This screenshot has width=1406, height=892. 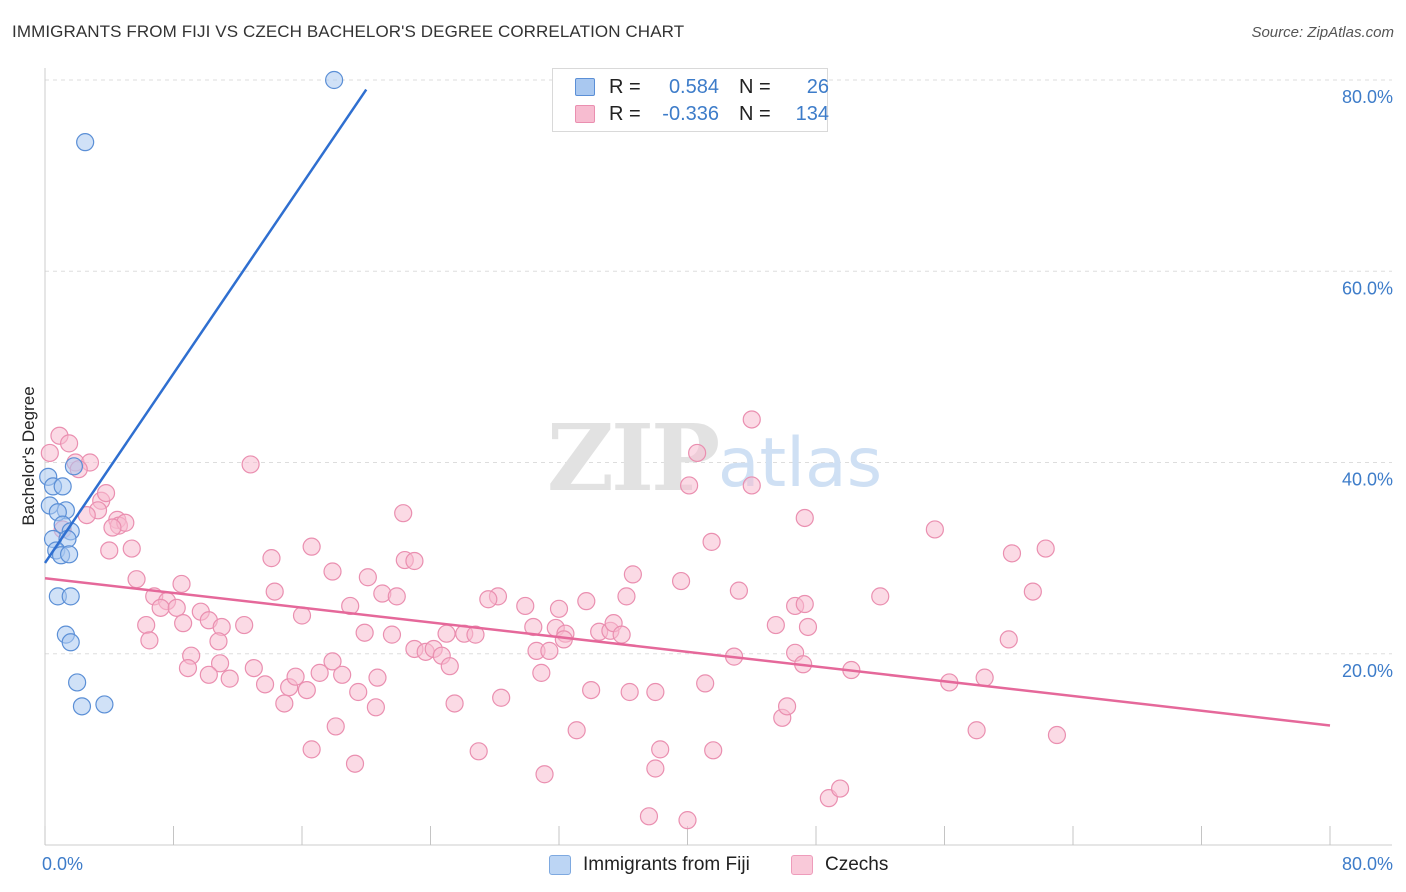 What do you see at coordinates (755, 113) in the screenshot?
I see `czech-n-label: N =` at bounding box center [755, 113].